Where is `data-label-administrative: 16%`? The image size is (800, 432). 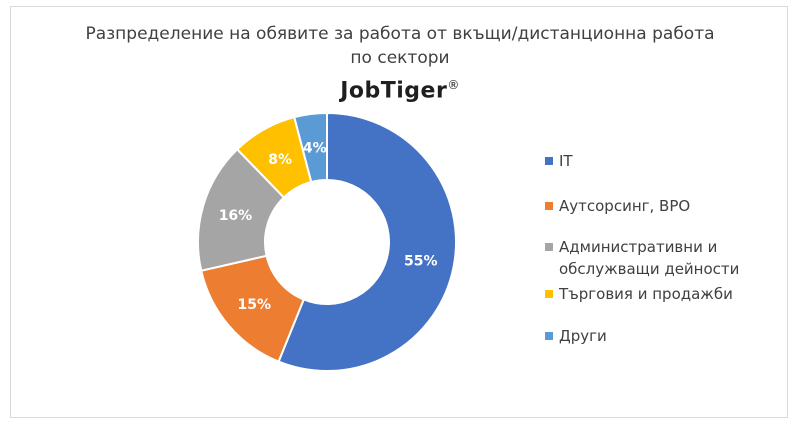
data-label-administrative: 16% is located at coordinates (236, 216).